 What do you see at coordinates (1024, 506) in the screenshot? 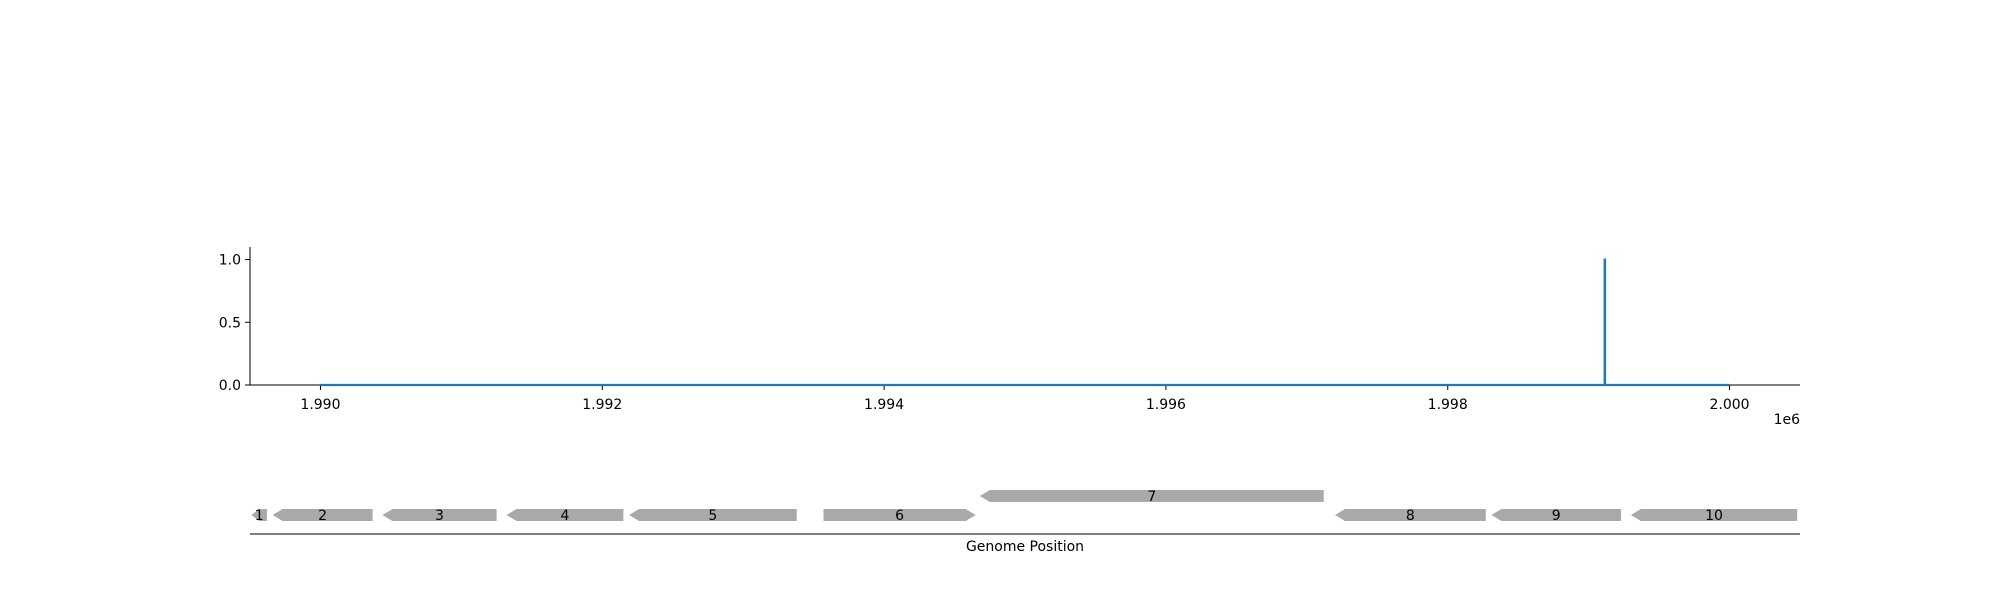
I see `genes-layer: 1 2 3 4 5 6 7 8 9 10` at bounding box center [1024, 506].